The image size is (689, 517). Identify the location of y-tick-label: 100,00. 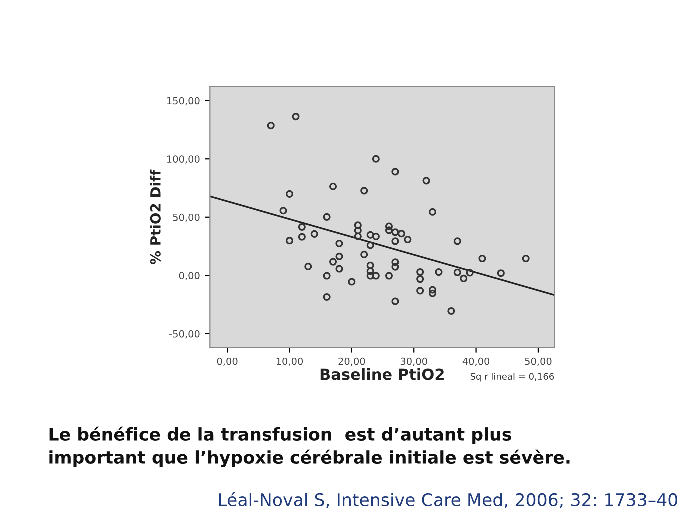
(183, 160).